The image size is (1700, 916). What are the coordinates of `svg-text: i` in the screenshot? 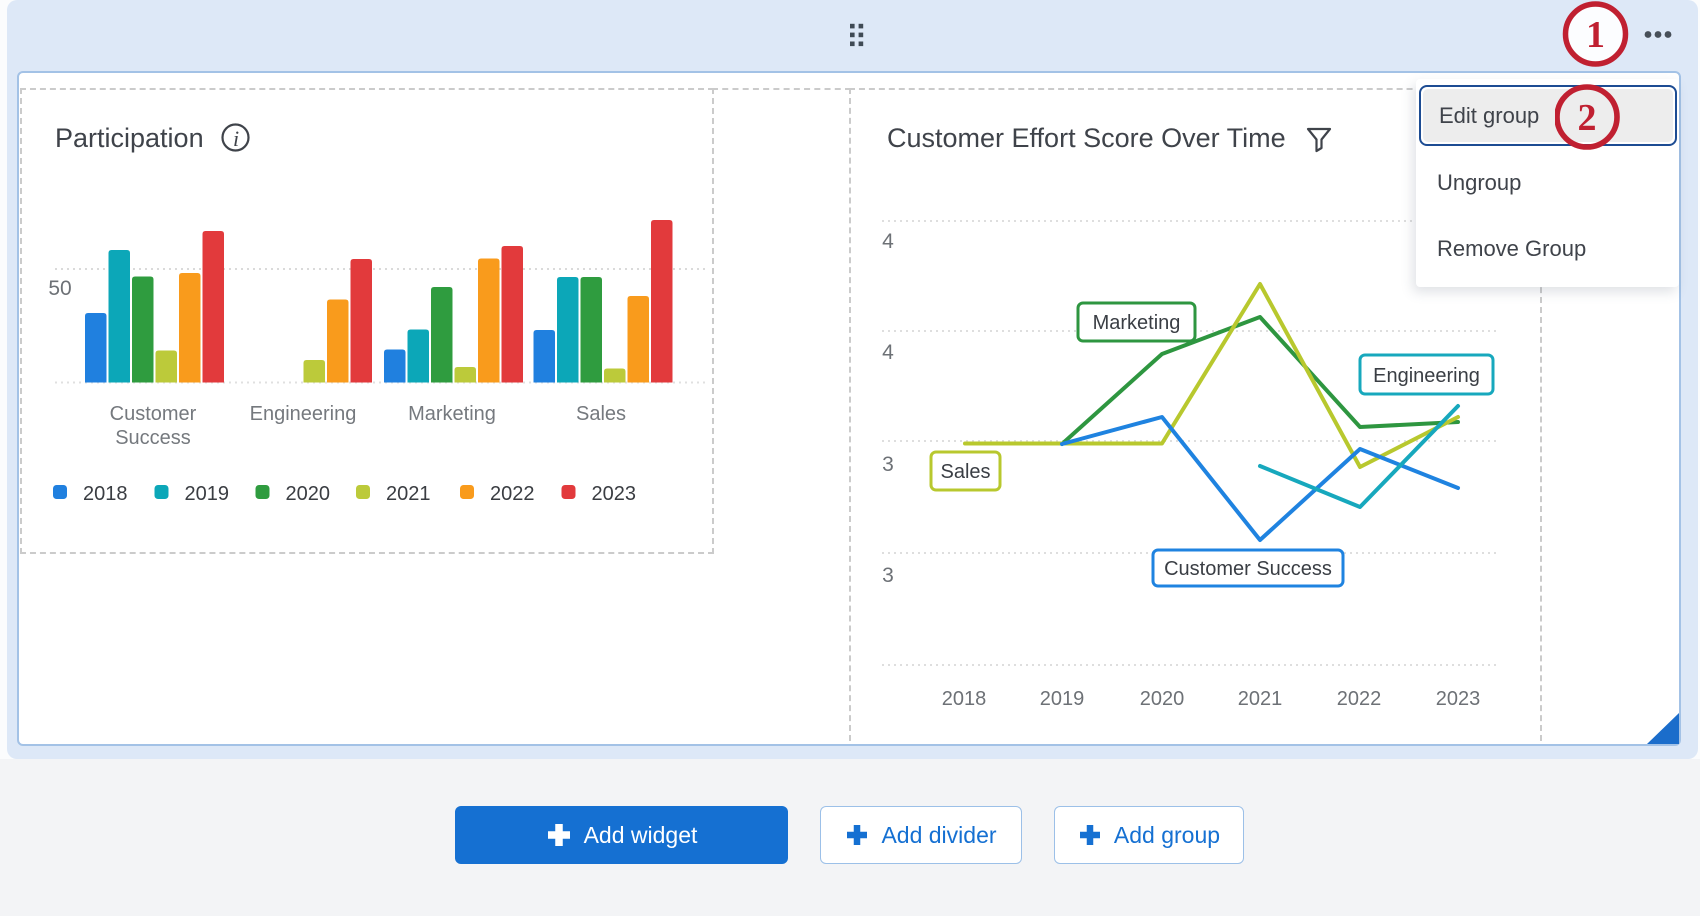 It's located at (236, 138).